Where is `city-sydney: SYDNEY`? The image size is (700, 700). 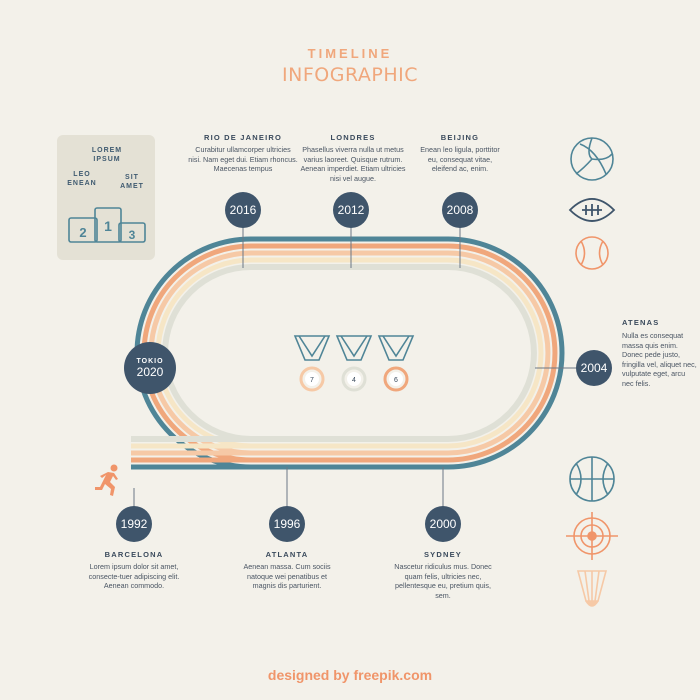
city-sydney: SYDNEY is located at coordinates (443, 554).